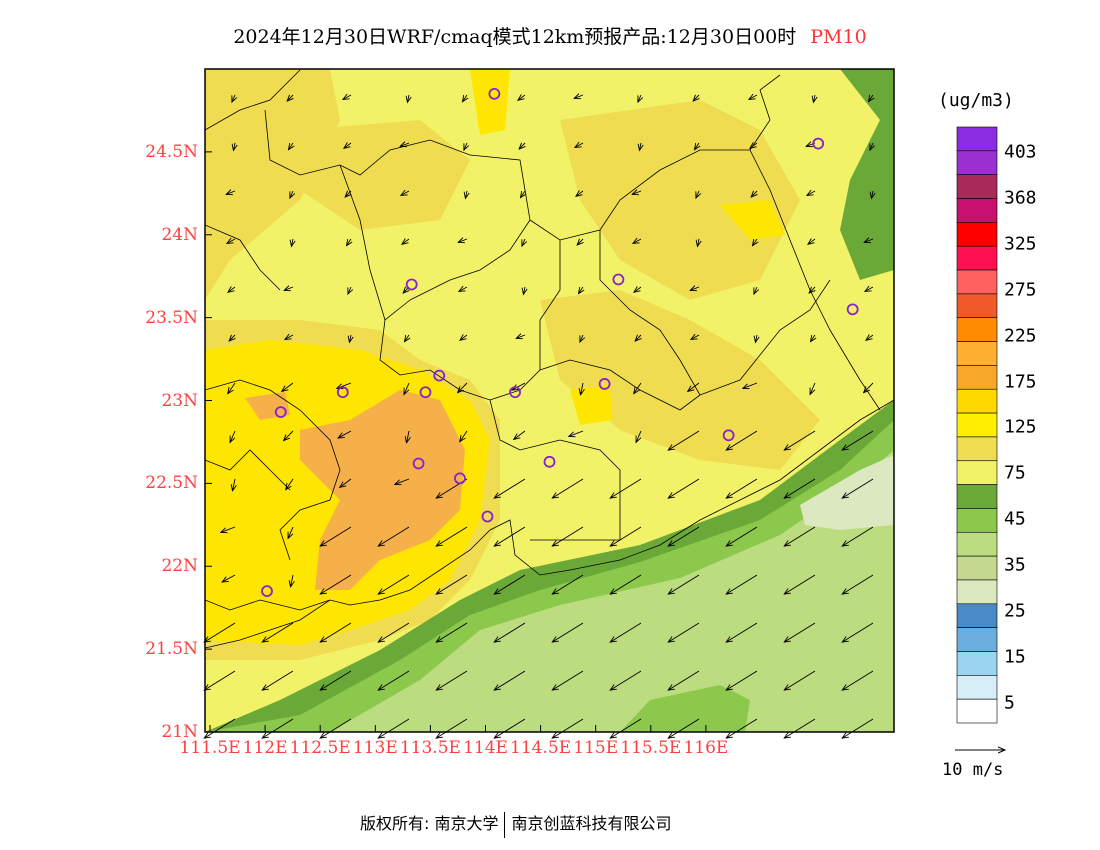 This screenshot has width=1100, height=850. I want to click on legend-label: 225, so click(1020, 336).